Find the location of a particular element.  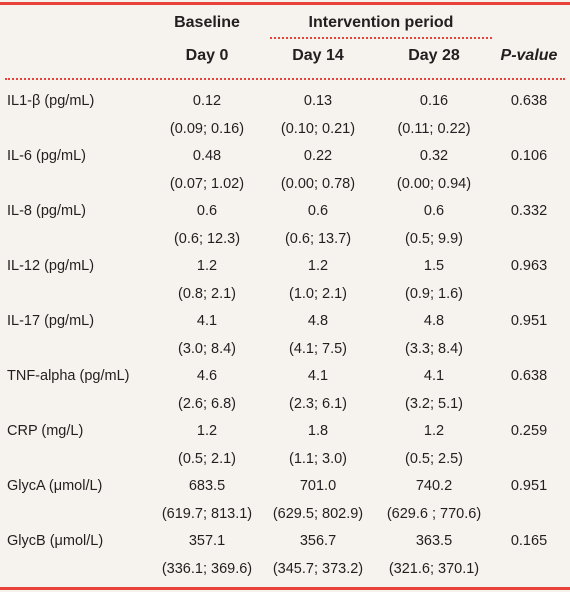

header-day28: Day 28 is located at coordinates (434, 55).